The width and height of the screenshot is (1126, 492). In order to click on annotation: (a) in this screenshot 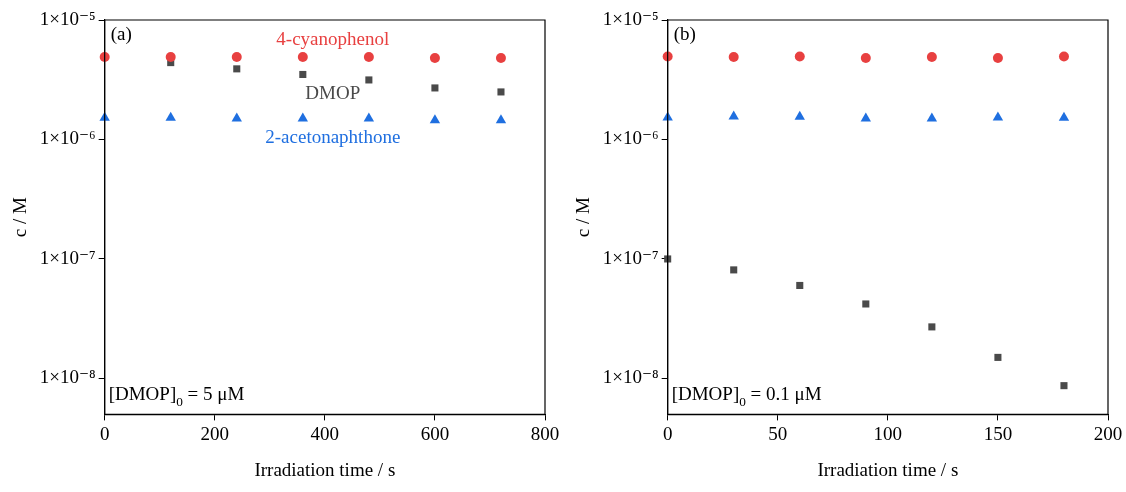, I will do `click(121, 34)`.